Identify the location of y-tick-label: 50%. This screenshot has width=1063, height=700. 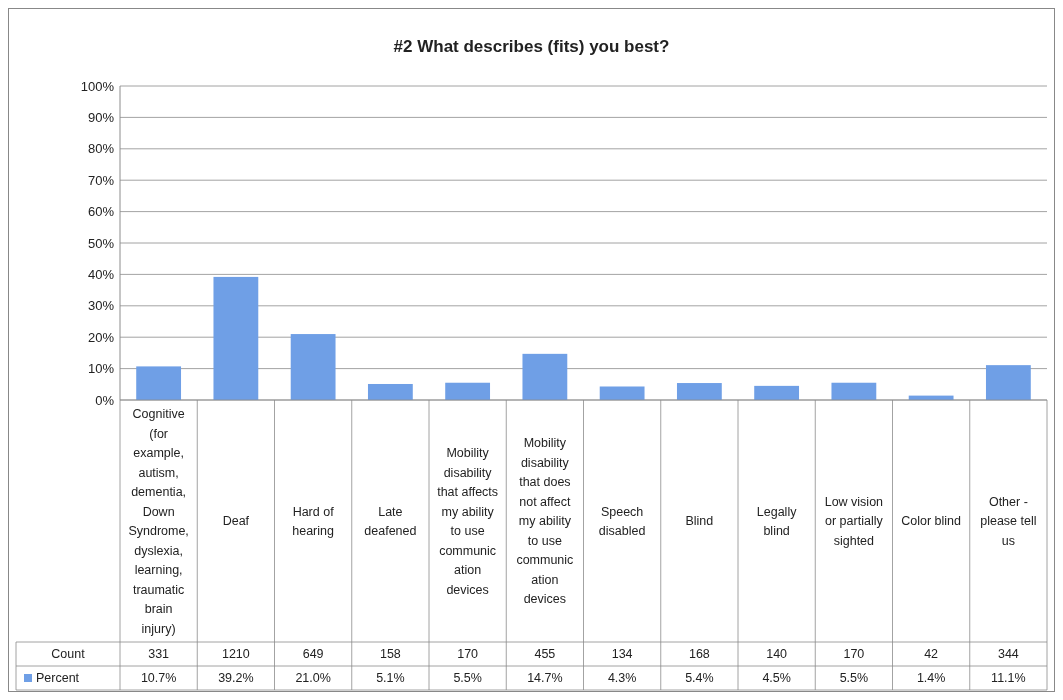
(101, 243).